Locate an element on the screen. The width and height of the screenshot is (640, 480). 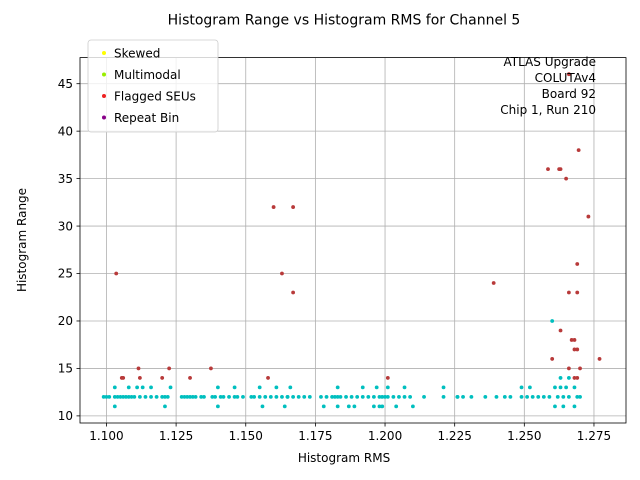
x-tick-label: 1.175 is located at coordinates (315, 436).